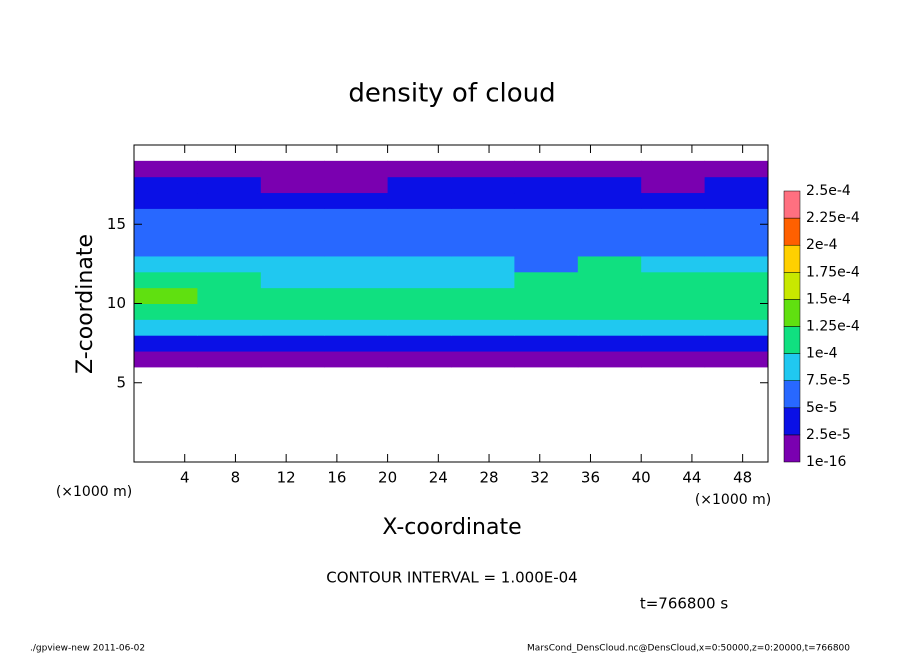 The width and height of the screenshot is (904, 654). What do you see at coordinates (451, 94) in the screenshot?
I see `chart-title: density of cloud` at bounding box center [451, 94].